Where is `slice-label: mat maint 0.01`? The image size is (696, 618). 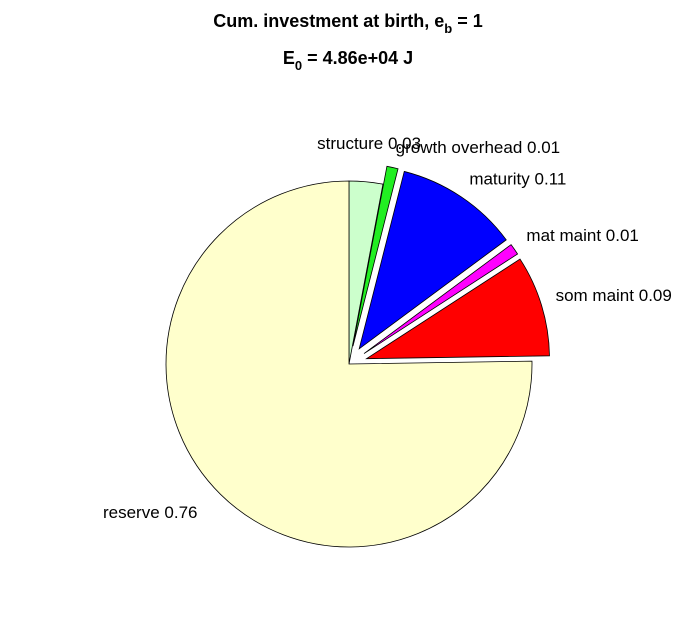
slice-label: mat maint 0.01 is located at coordinates (582, 235).